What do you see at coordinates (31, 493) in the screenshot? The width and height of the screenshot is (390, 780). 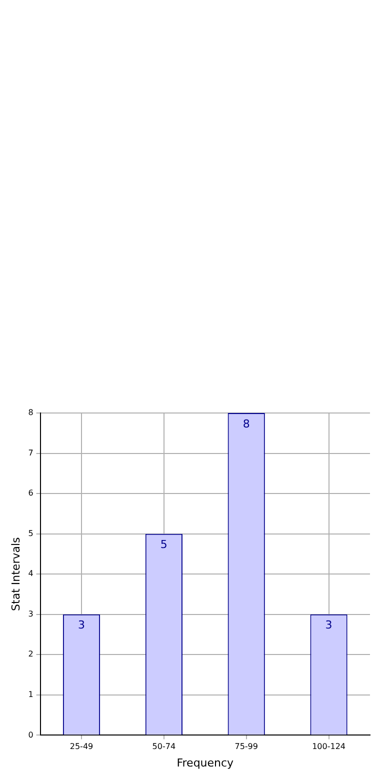 I see `y-tick-label: 6` at bounding box center [31, 493].